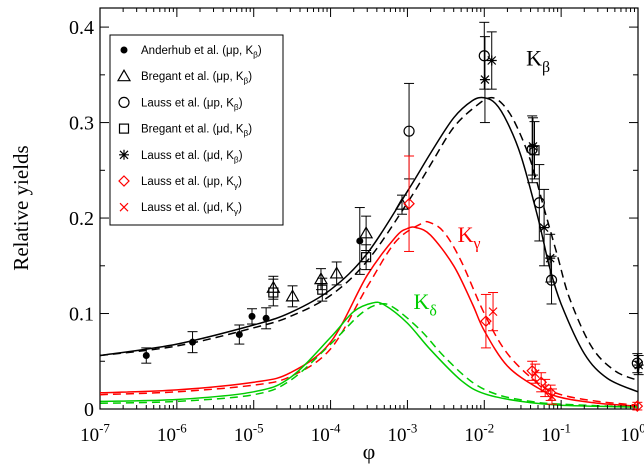 The image size is (644, 466). I want to click on legend-label: Bregant et al. (μd, Kβ), so click(196, 131).